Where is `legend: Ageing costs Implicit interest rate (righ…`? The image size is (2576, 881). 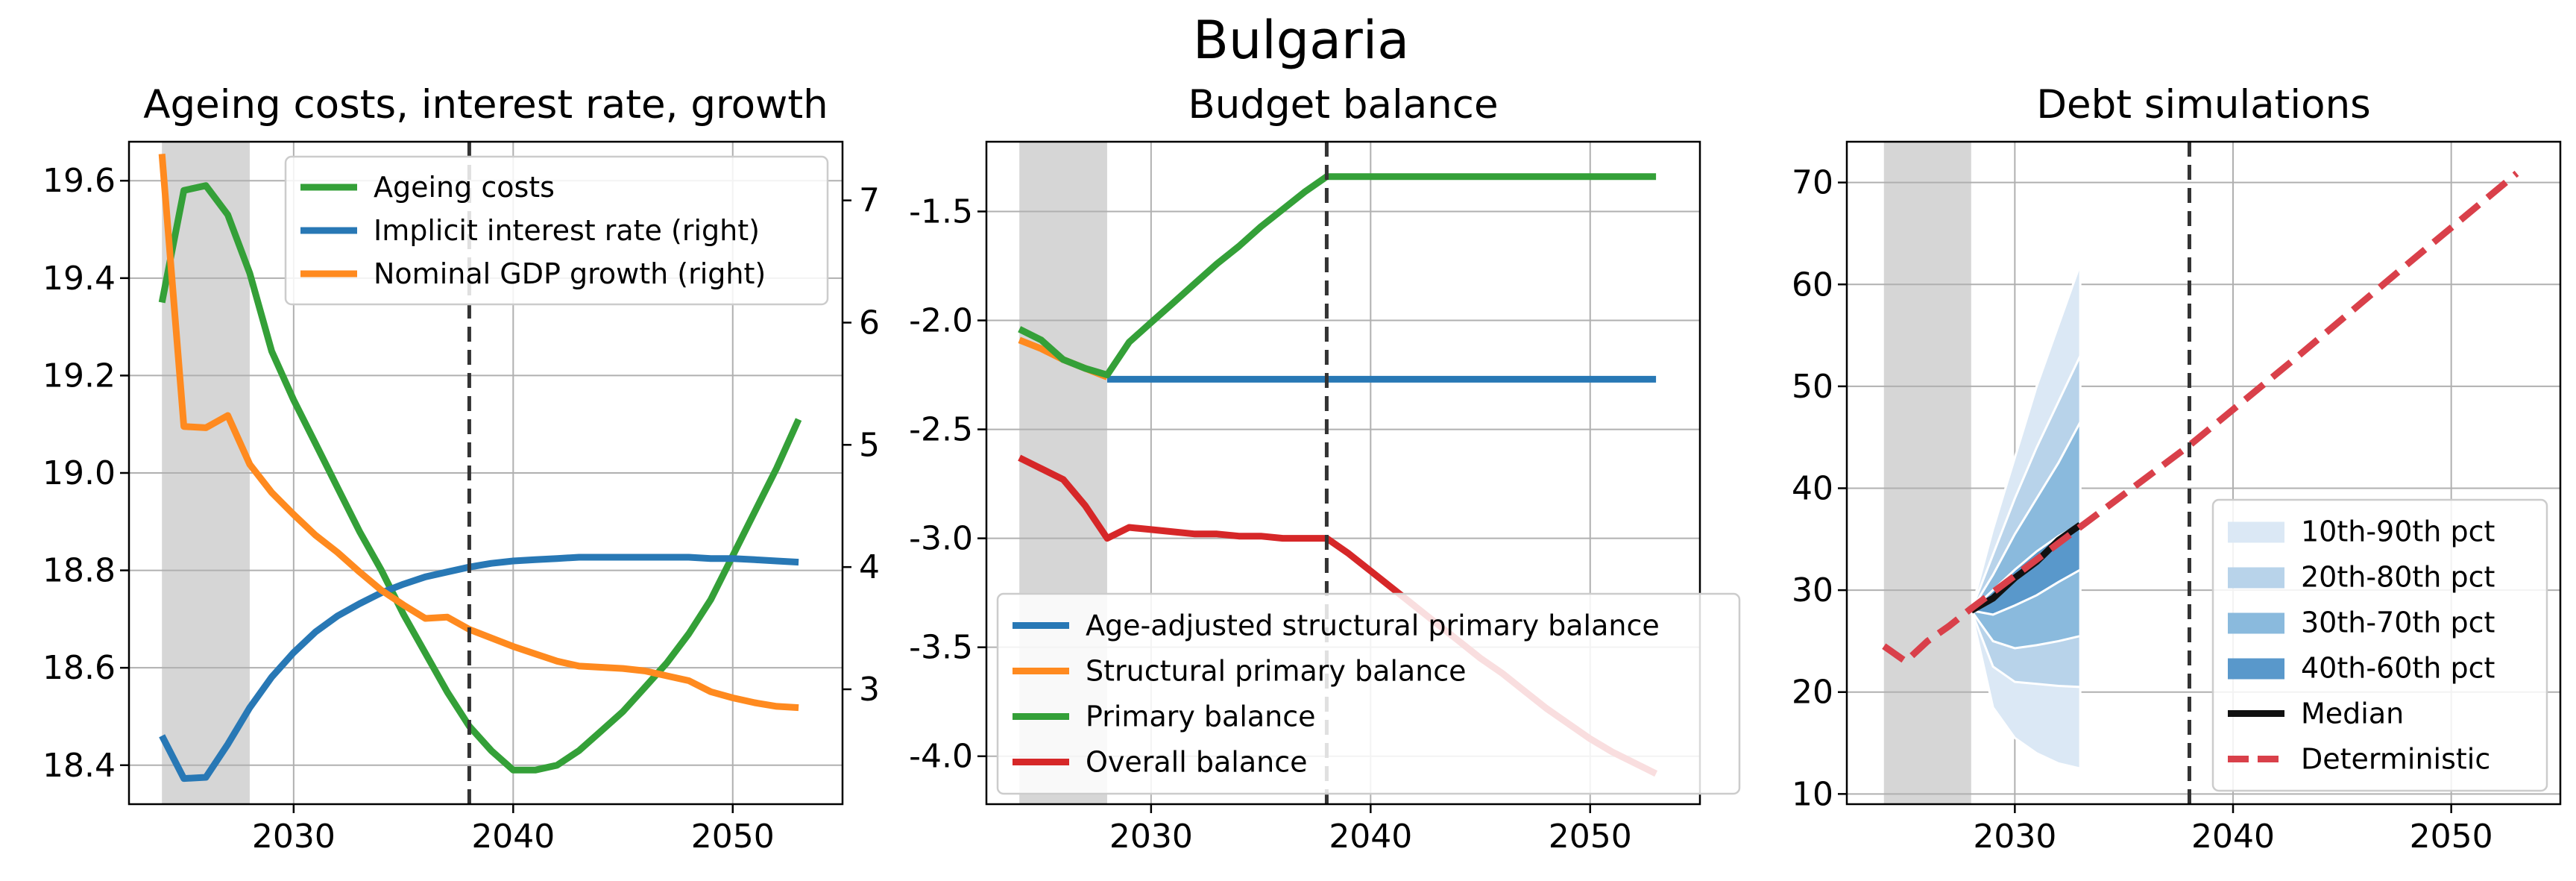 legend: Ageing costs Implicit interest rate (righ… is located at coordinates (556, 230).